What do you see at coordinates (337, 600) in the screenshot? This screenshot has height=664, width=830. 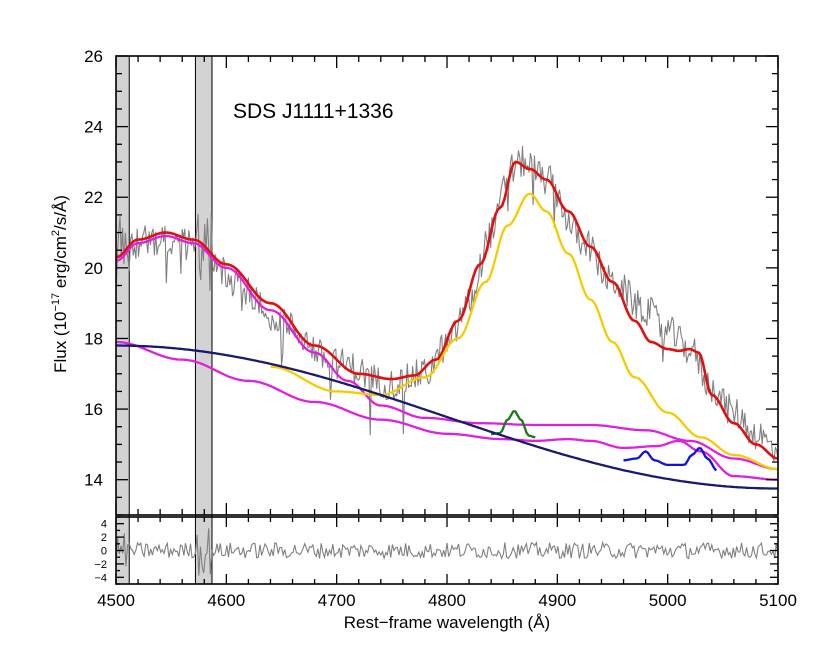 I see `x-tick-label: 4700` at bounding box center [337, 600].